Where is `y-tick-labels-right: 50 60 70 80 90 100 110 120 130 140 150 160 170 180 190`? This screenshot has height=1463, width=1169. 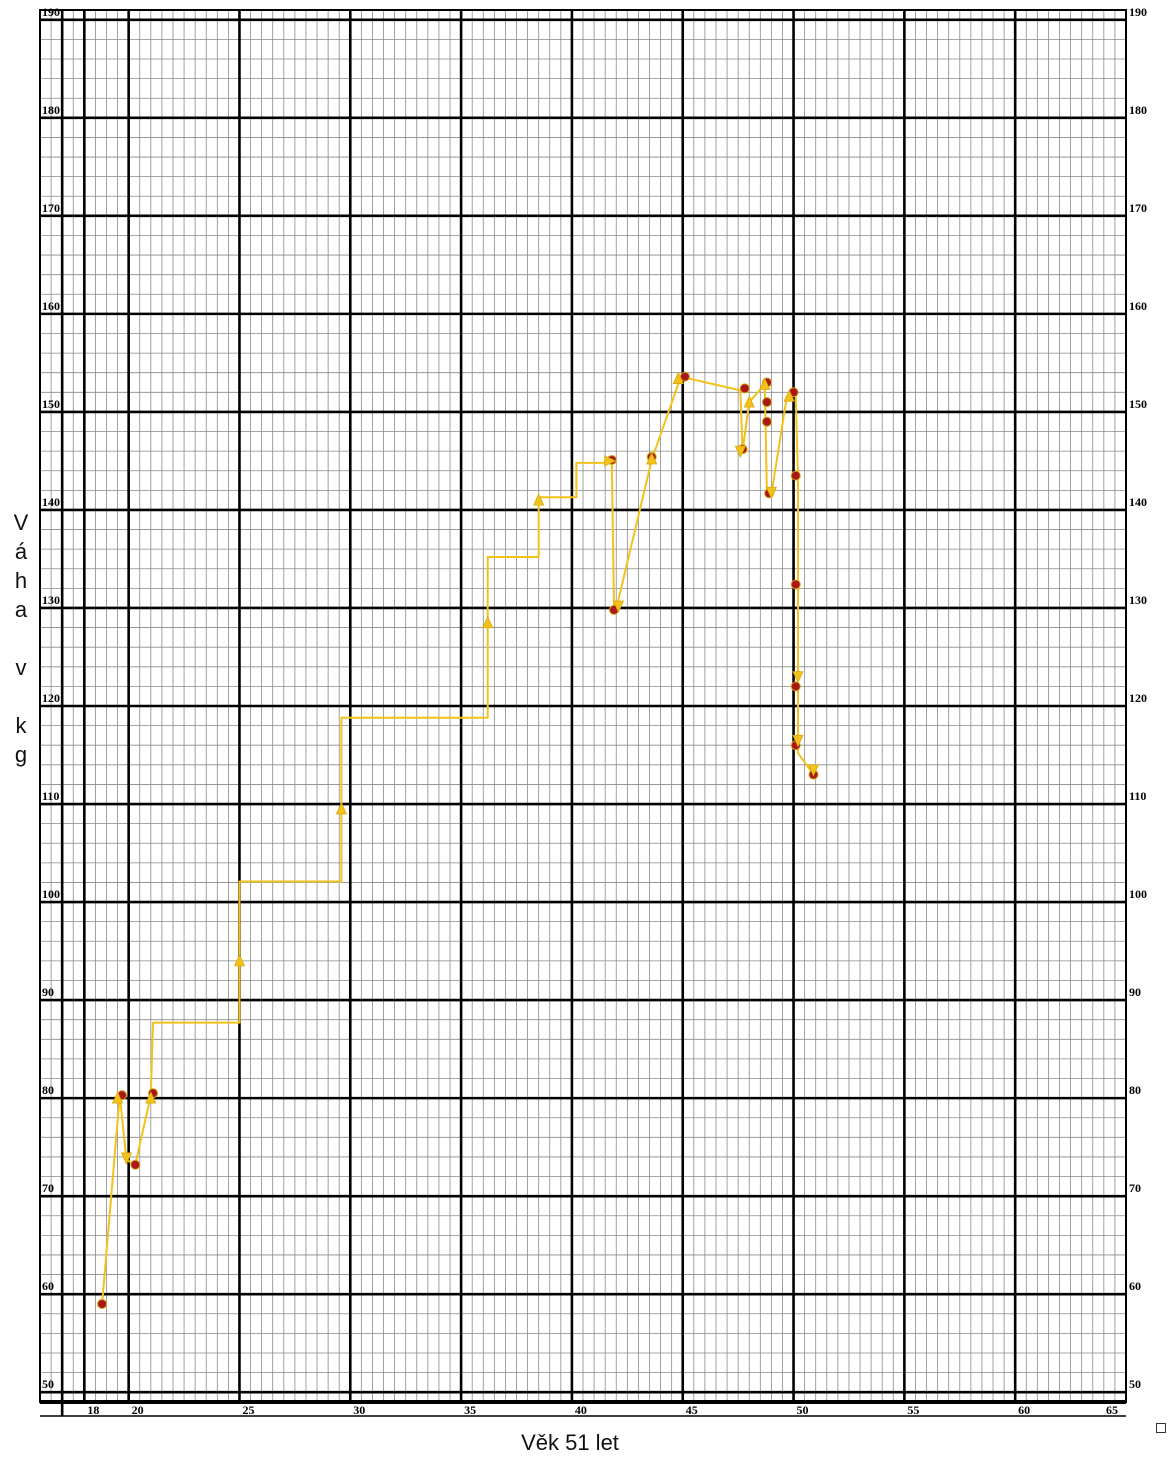 y-tick-labels-right: 50 60 70 80 90 100 110 120 130 140 150 160 170 180 190 is located at coordinates (1138, 698).